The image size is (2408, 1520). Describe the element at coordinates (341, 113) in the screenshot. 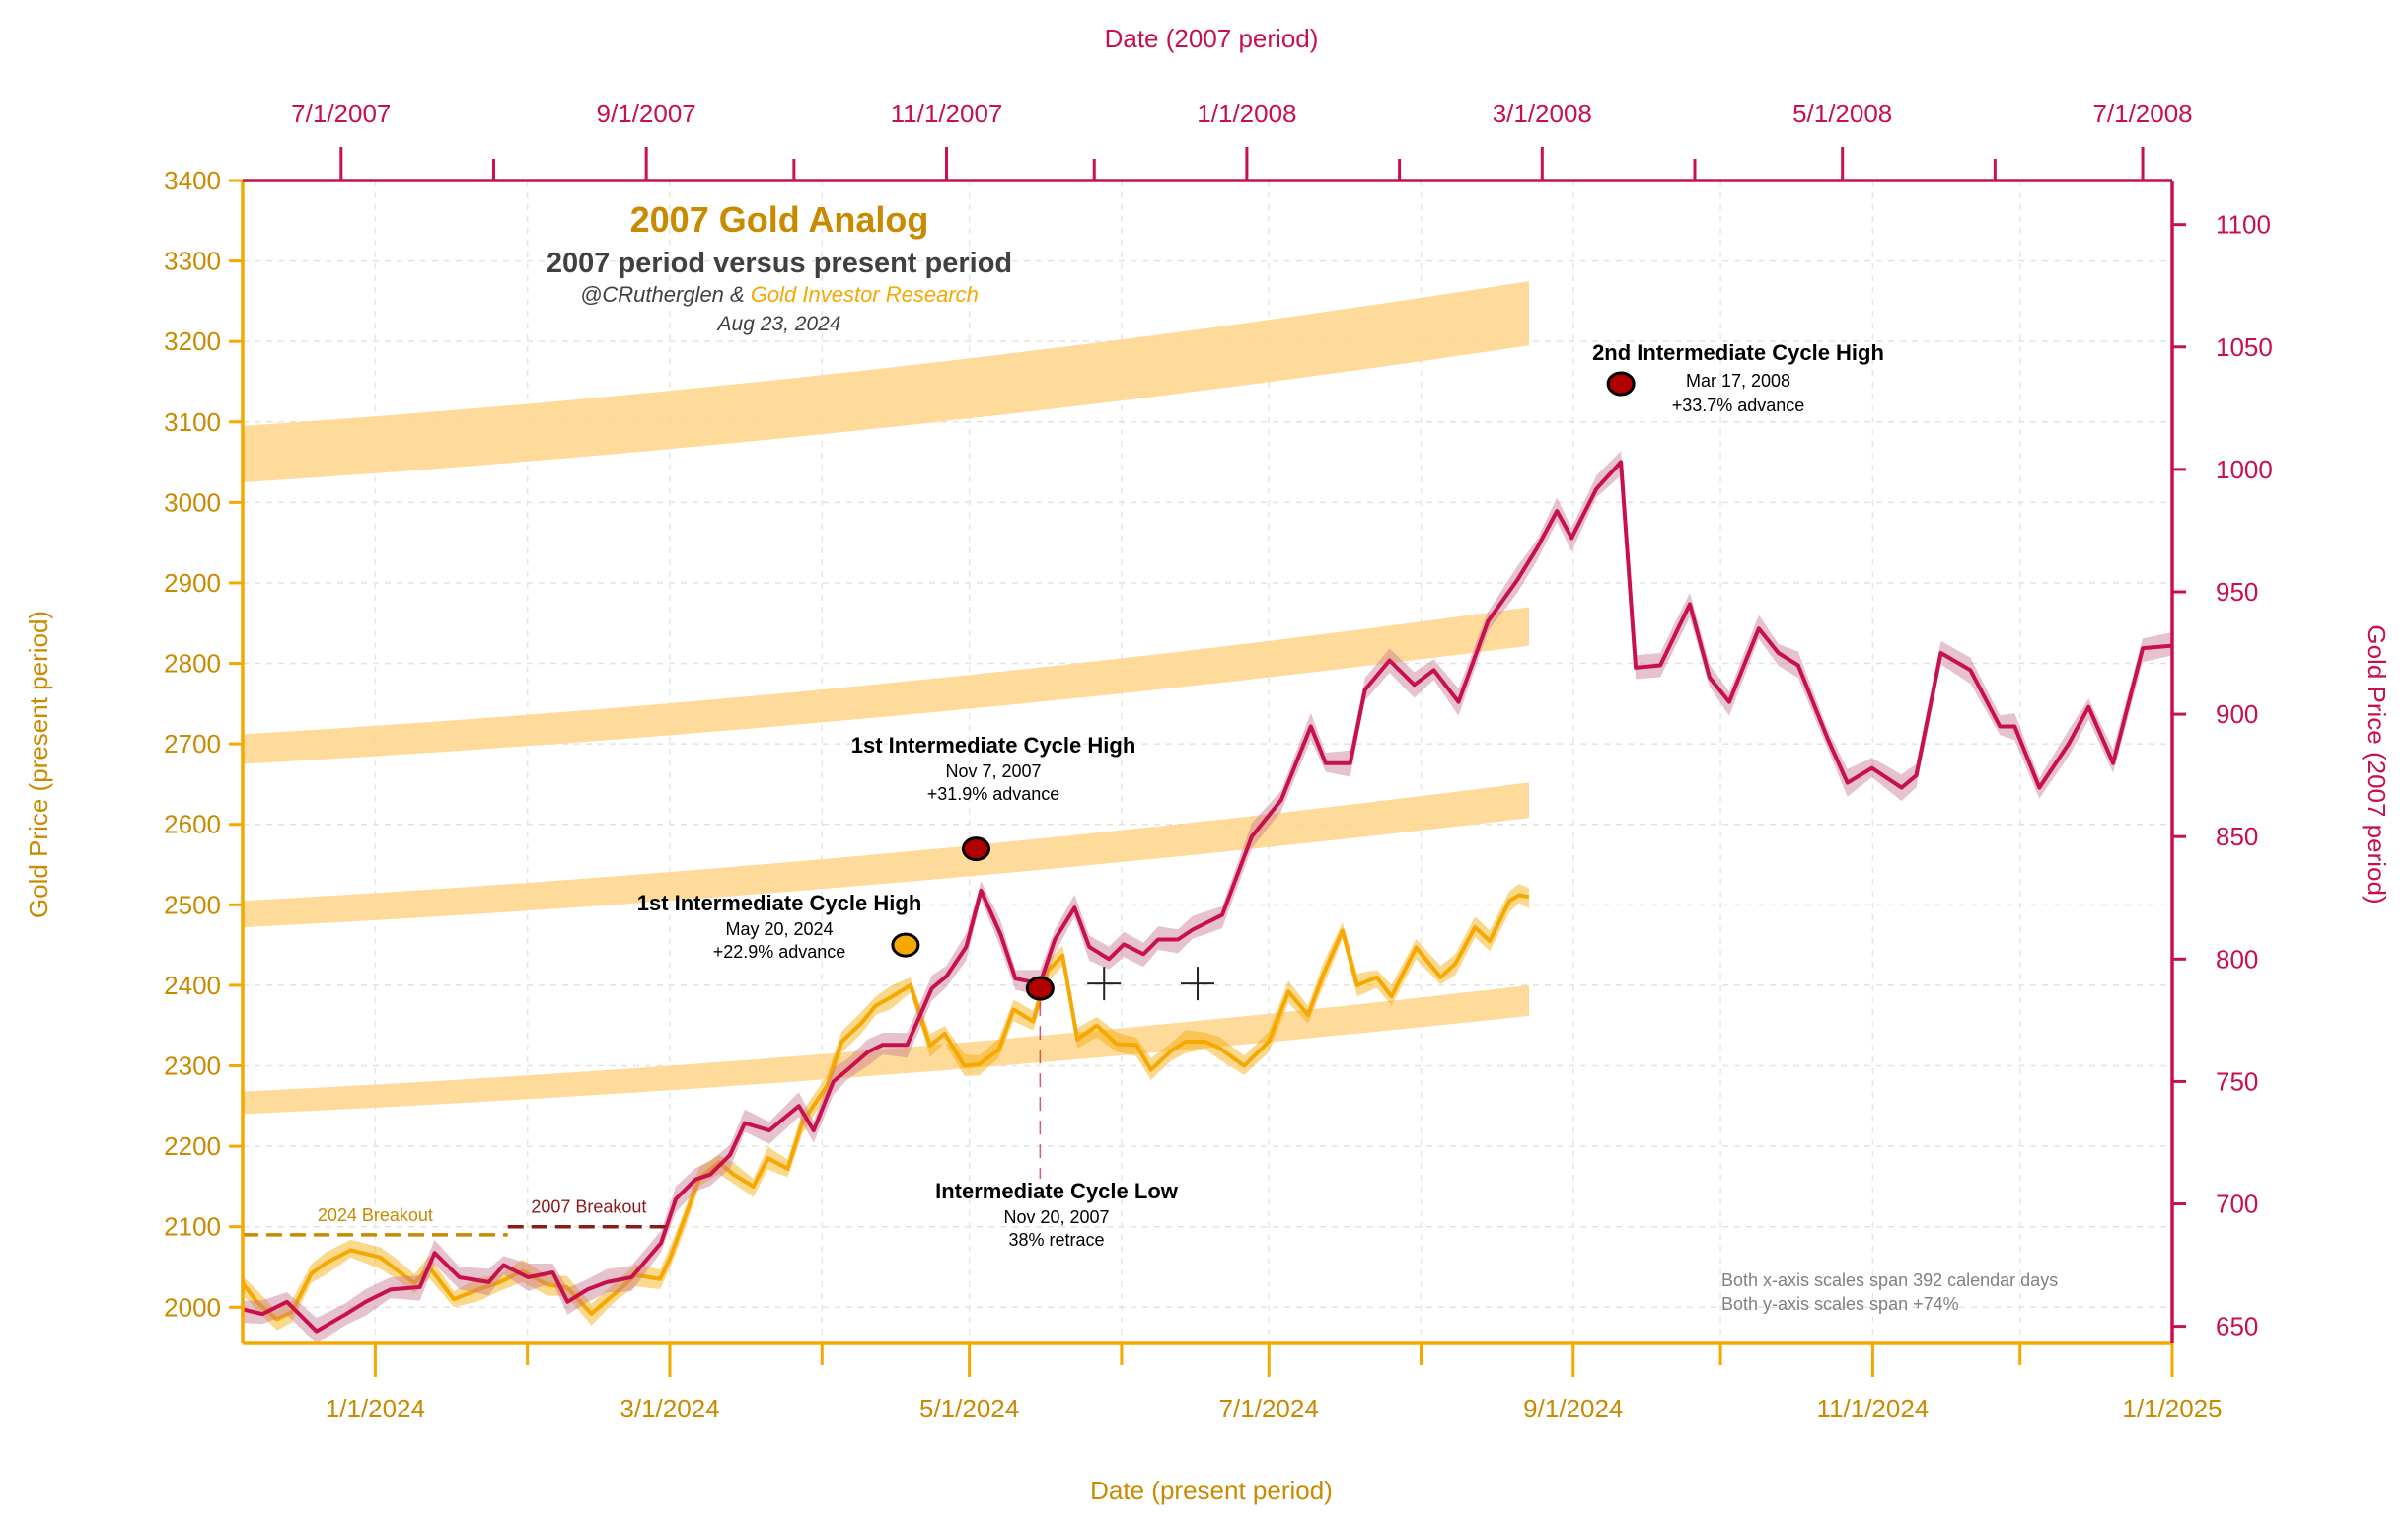

I see `x-top-tick-label: 7/1/2007` at that location.